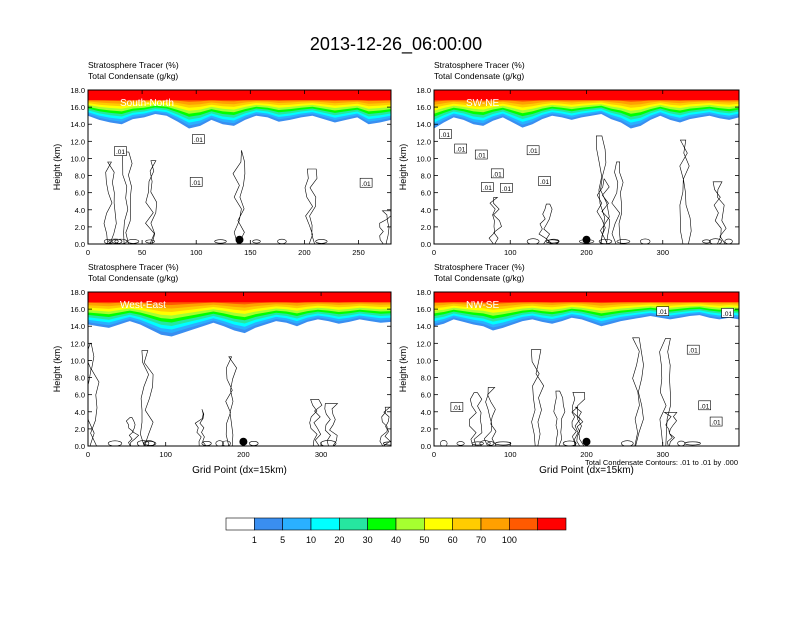 This screenshot has height=617, width=792. I want to click on colorbar-label: 1, so click(254, 540).